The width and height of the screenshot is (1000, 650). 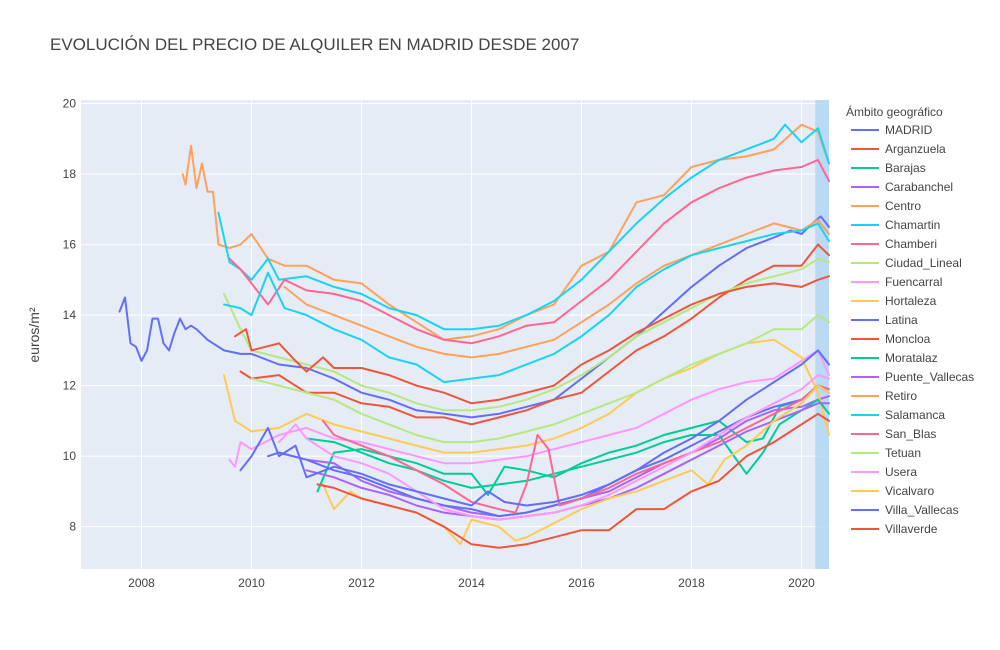 I want to click on legend-label: Fuencarral, so click(x=913, y=282).